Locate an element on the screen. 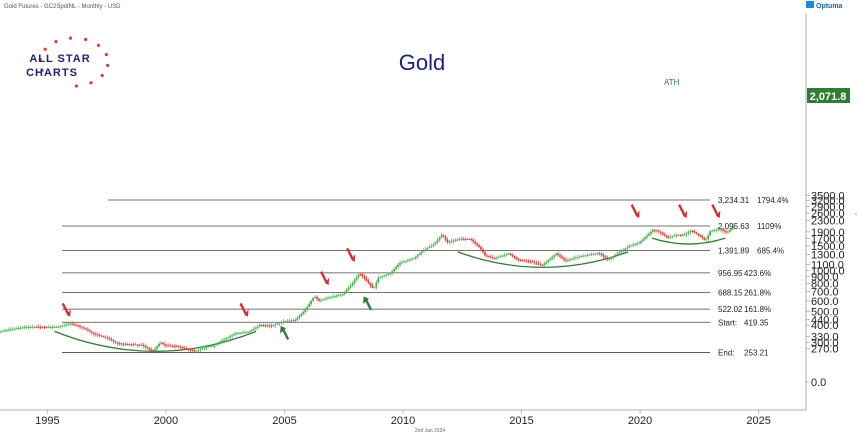 The height and width of the screenshot is (438, 860). price-tag: 2,071.8 is located at coordinates (828, 95).